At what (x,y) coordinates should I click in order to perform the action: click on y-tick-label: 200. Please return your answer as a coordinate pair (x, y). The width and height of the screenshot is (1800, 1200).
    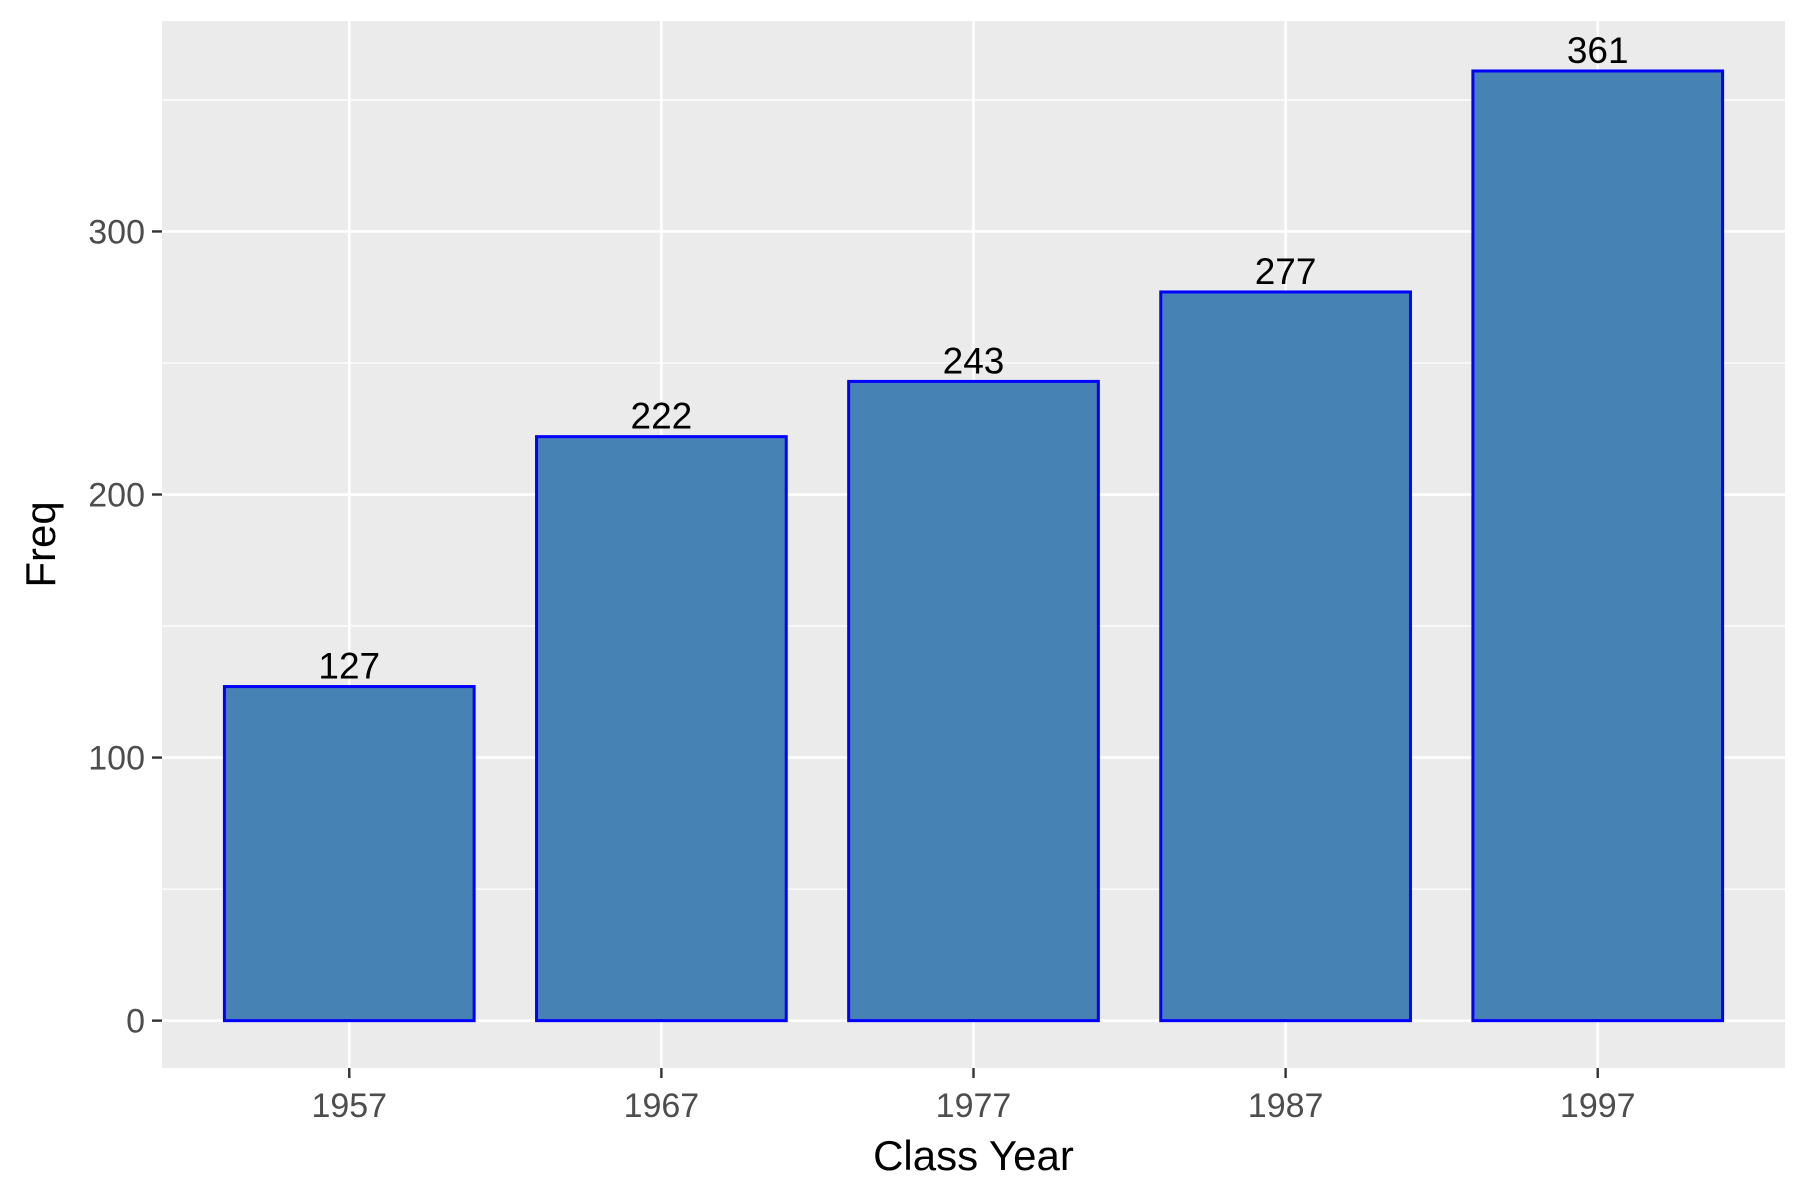
    Looking at the image, I should click on (116, 496).